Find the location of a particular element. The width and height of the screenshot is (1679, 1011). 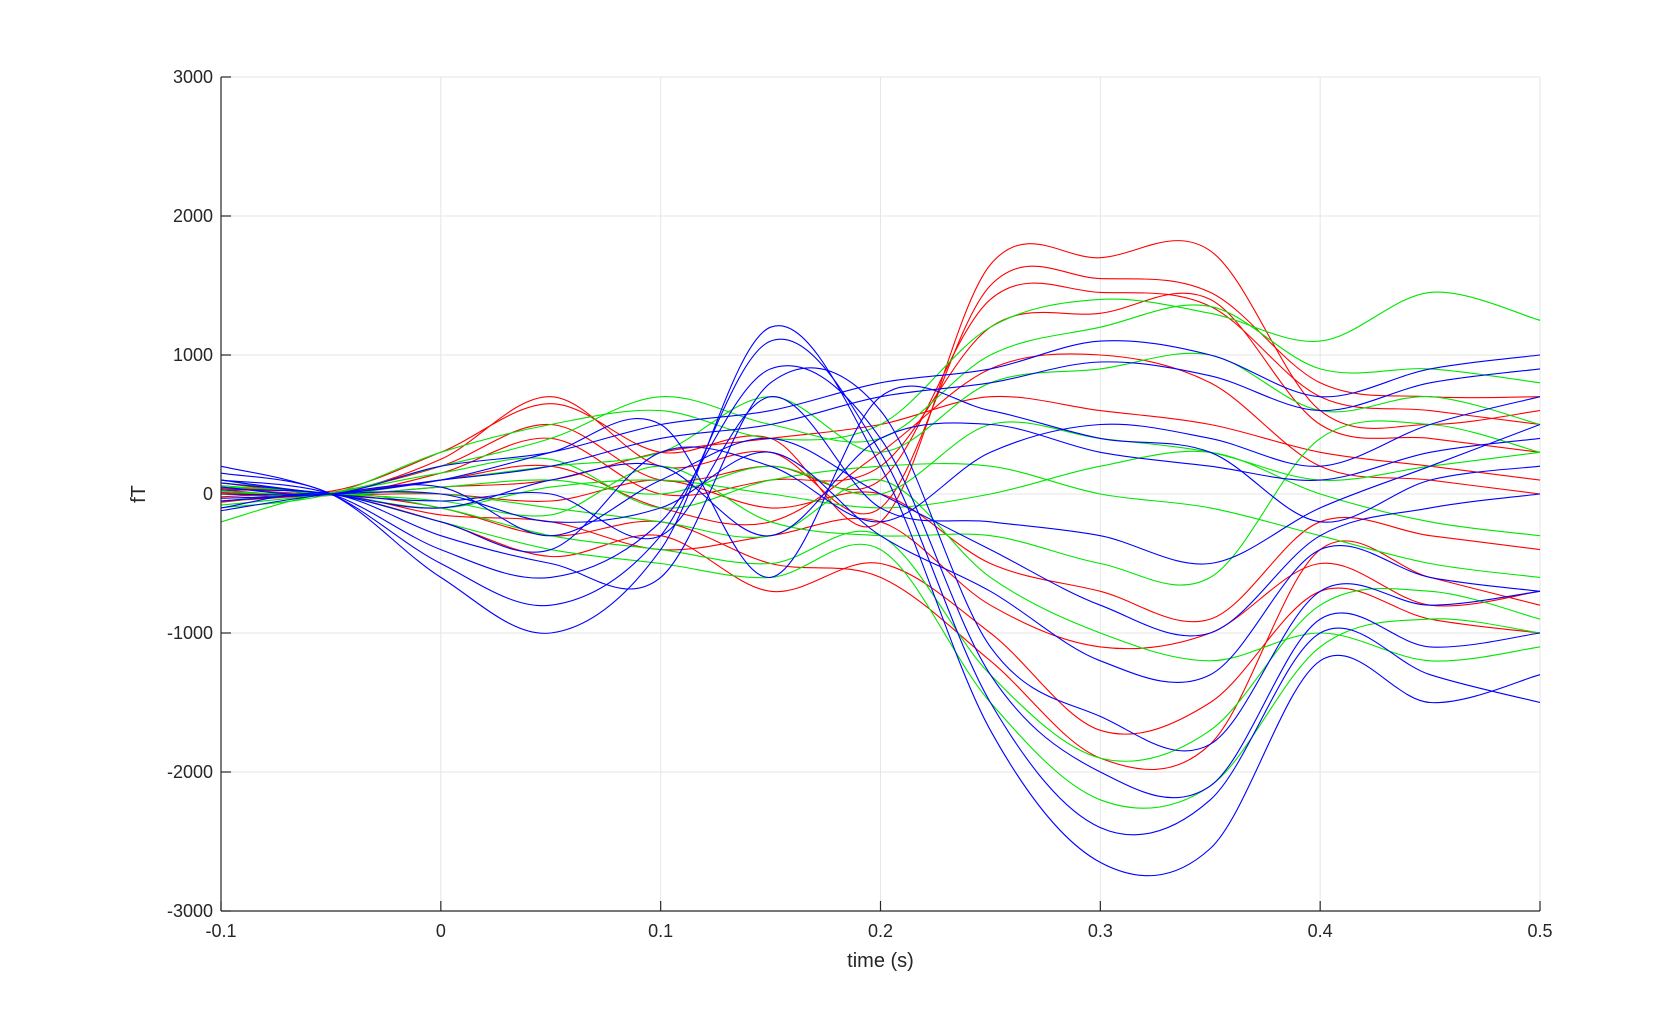

y-tick-label: -2000 is located at coordinates (190, 772).